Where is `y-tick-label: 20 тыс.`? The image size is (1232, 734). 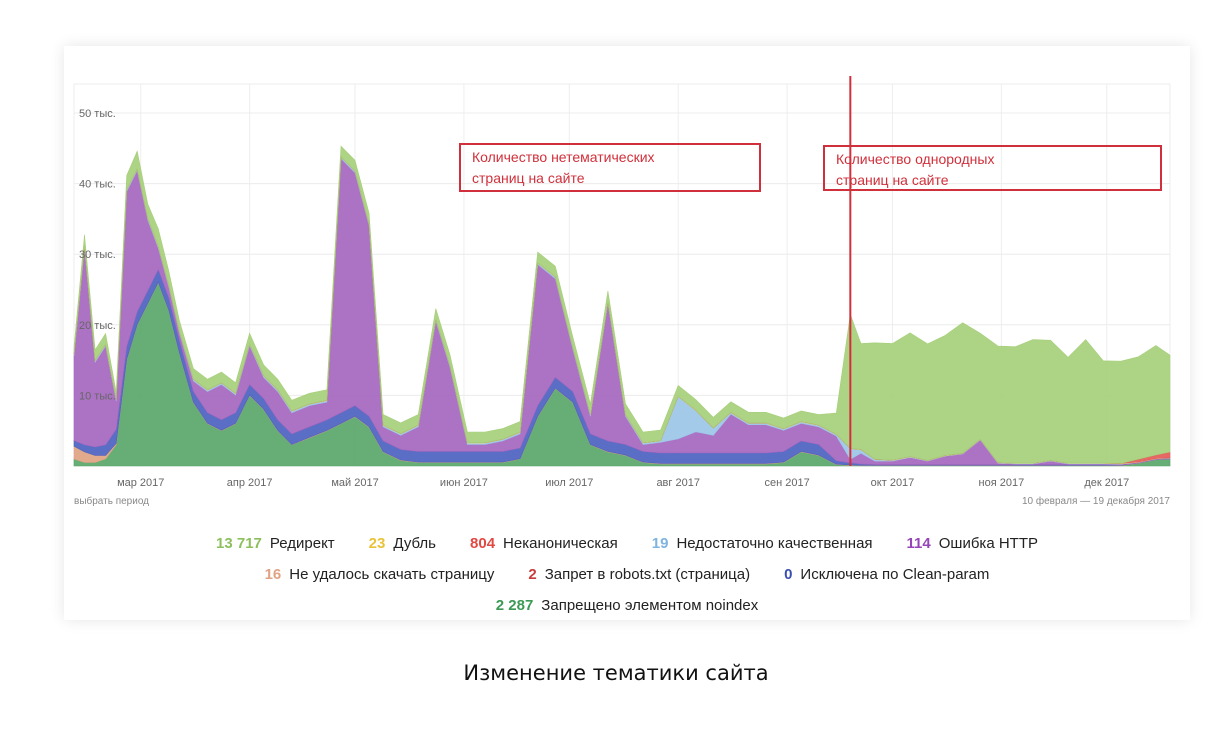
y-tick-label: 20 тыс. is located at coordinates (97, 326).